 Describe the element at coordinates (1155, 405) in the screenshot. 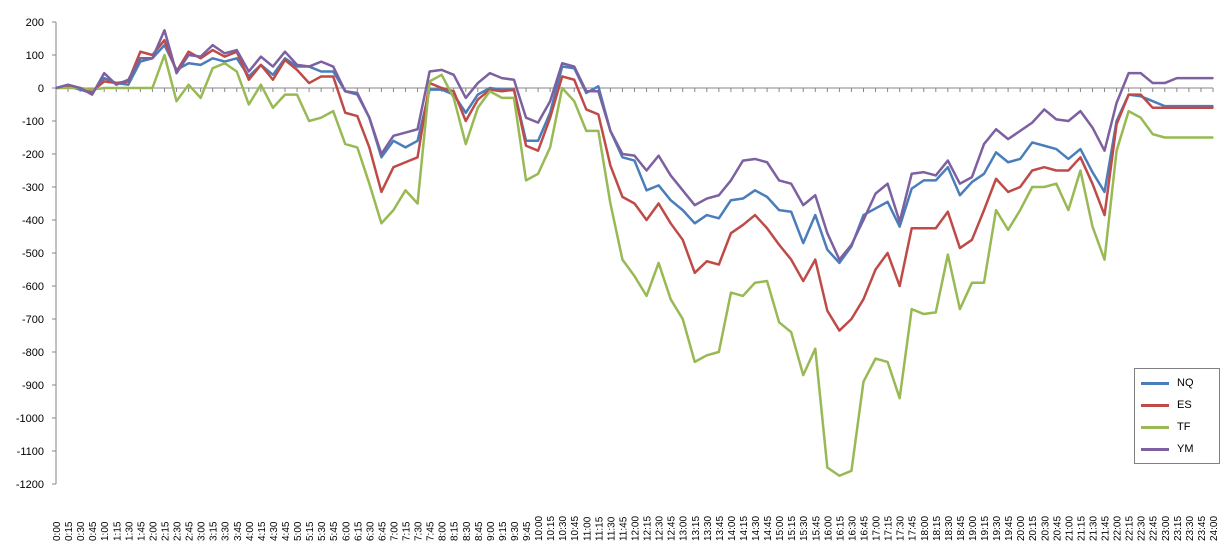

I see `legend-swatch-es` at that location.